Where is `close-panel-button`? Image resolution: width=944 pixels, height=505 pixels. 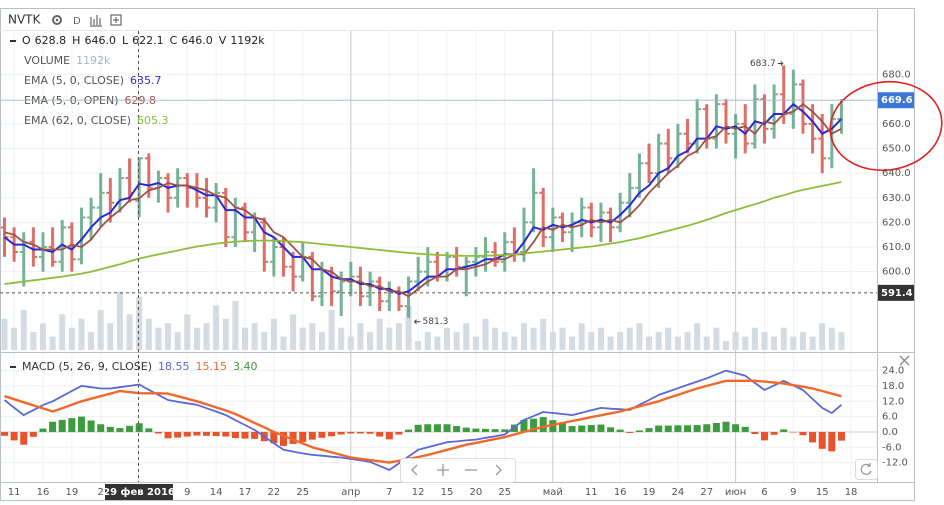 close-panel-button is located at coordinates (904, 360).